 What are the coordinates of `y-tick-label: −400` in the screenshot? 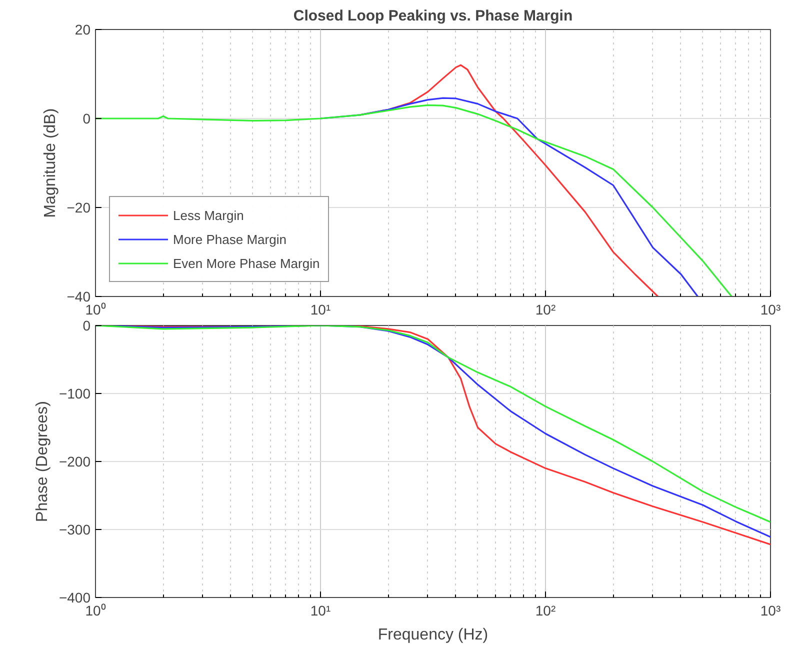 It's located at (74, 598).